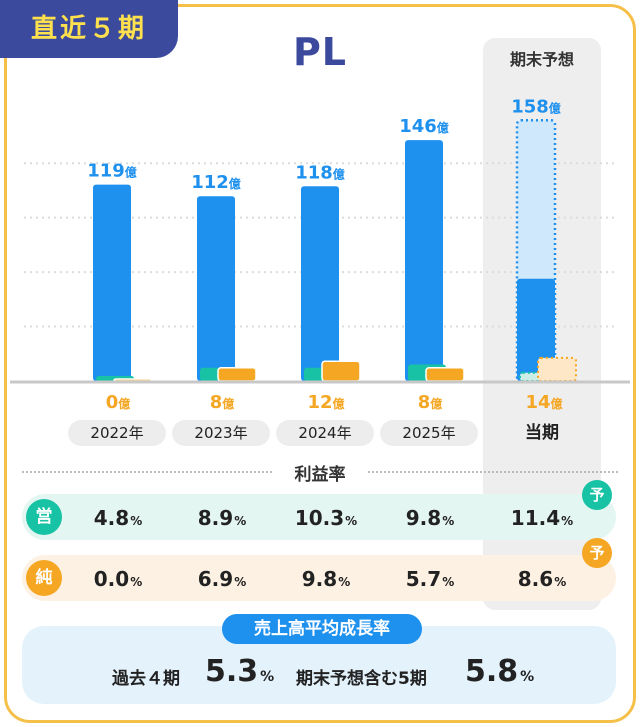 This screenshot has height=727, width=640. I want to click on net-value-label: 12億, so click(325, 402).